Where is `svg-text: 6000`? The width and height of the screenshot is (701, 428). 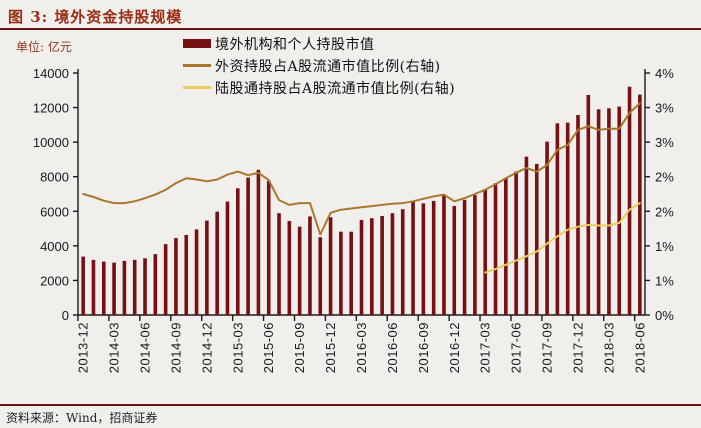
svg-text: 6000 is located at coordinates (54, 211).